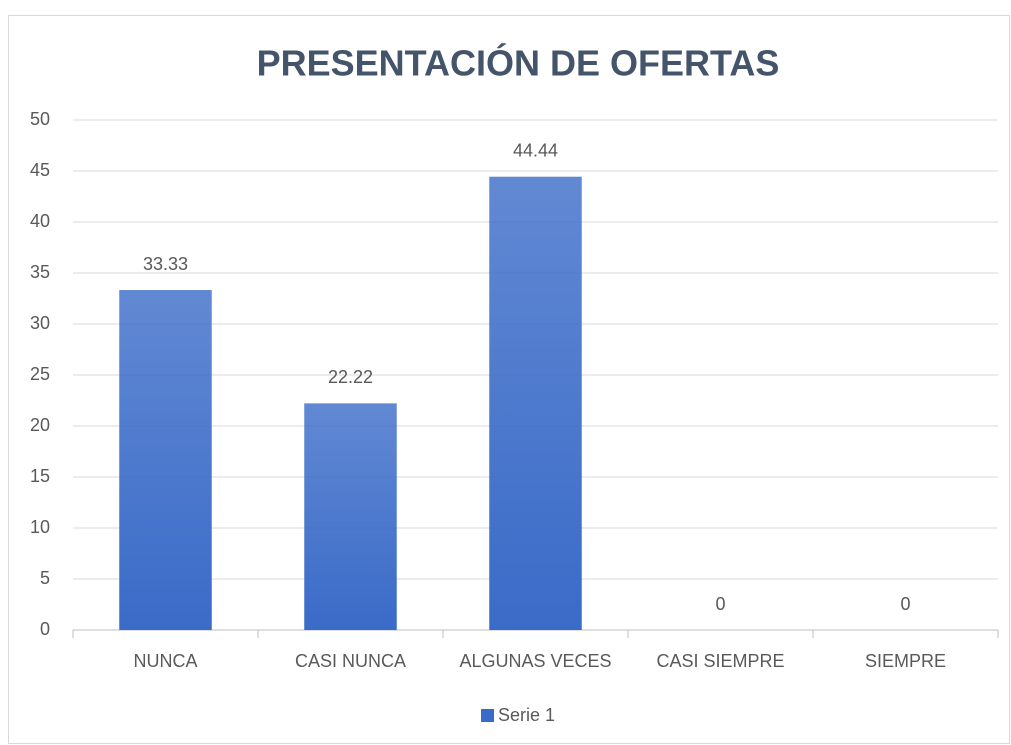 This screenshot has width=1011, height=745. Describe the element at coordinates (40, 527) in the screenshot. I see `y-tick-label: 10` at that location.